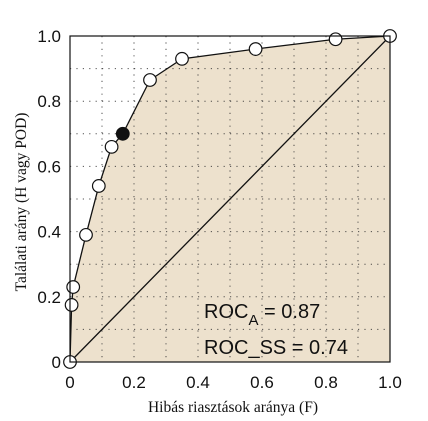 This screenshot has width=428, height=421. Describe the element at coordinates (49, 101) in the screenshot. I see `y-tick-label: 0.8` at that location.